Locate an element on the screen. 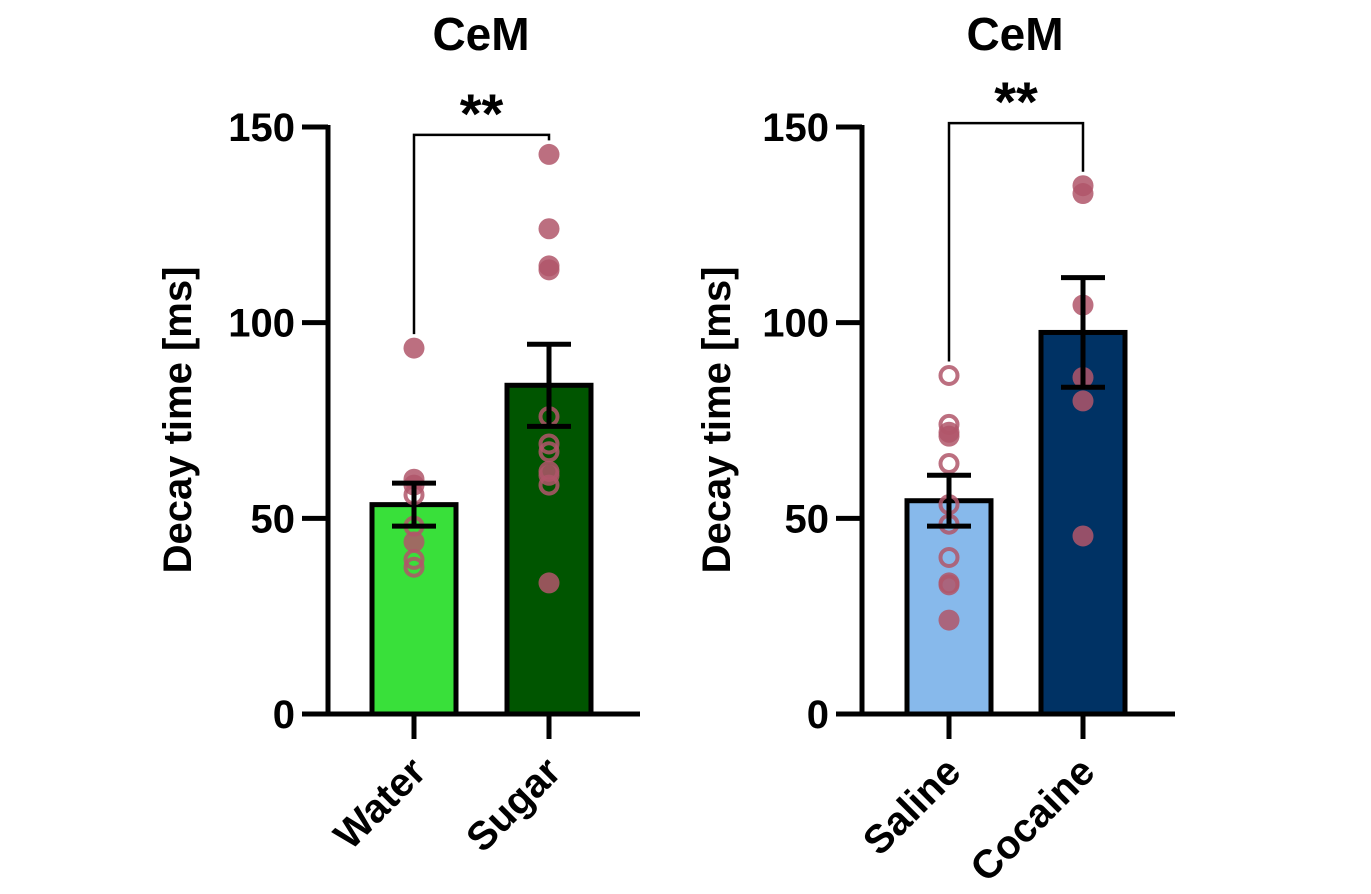  x-tick-label: Saline is located at coordinates (912, 806).